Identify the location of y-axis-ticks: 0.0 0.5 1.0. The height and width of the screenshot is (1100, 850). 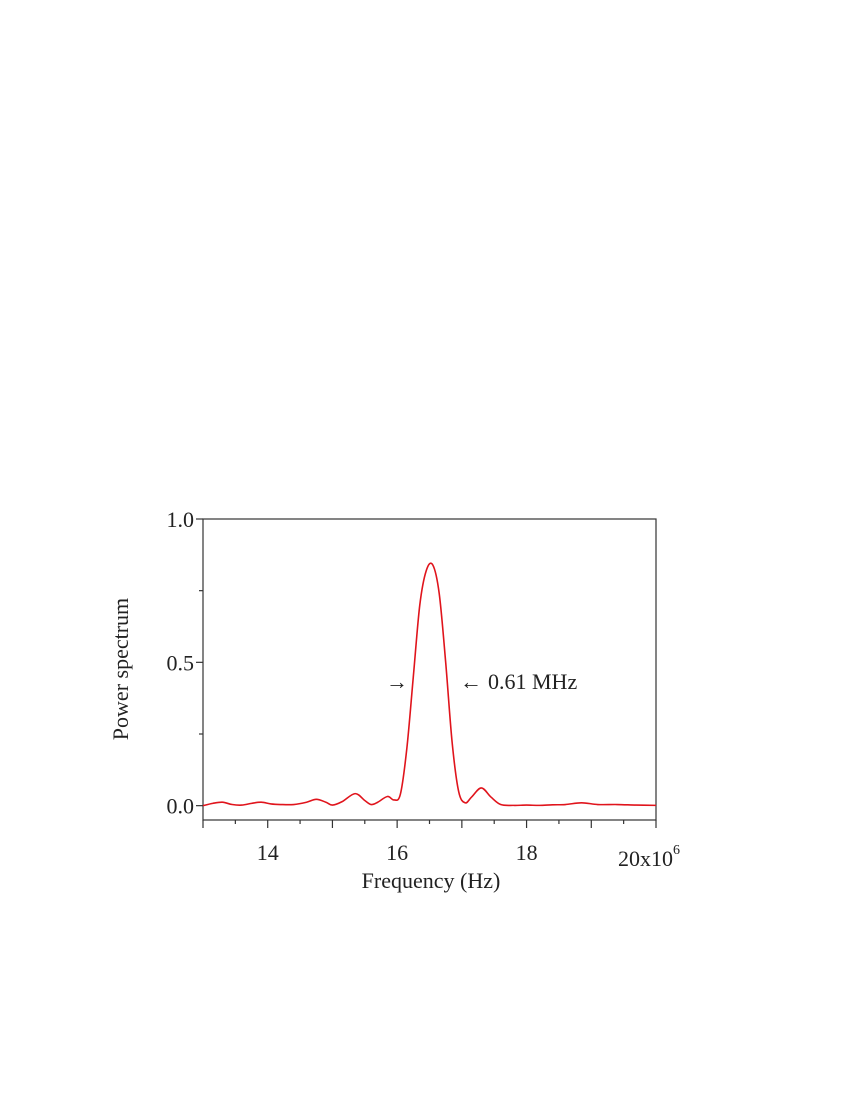
(185, 663).